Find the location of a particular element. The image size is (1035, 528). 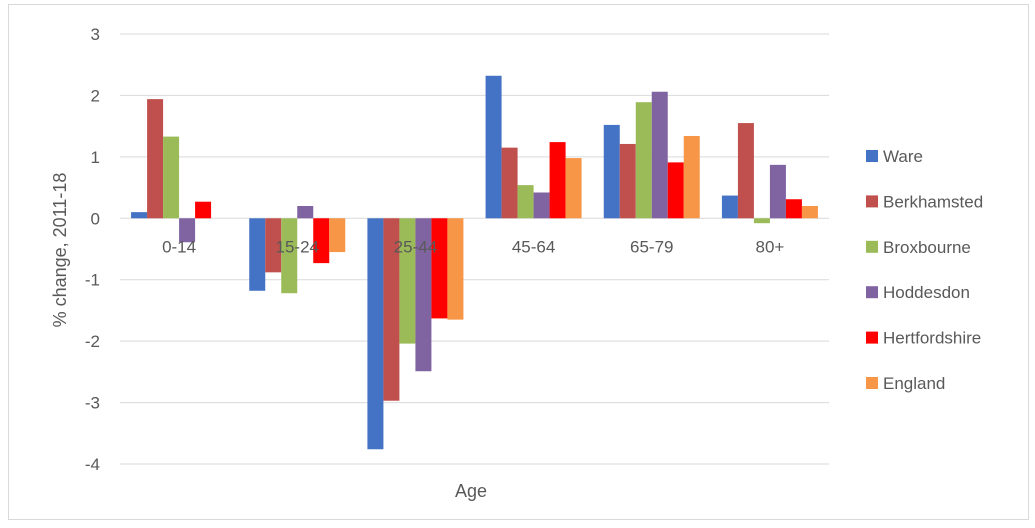

y-axis-title: % change, 2011-18 is located at coordinates (60, 250).